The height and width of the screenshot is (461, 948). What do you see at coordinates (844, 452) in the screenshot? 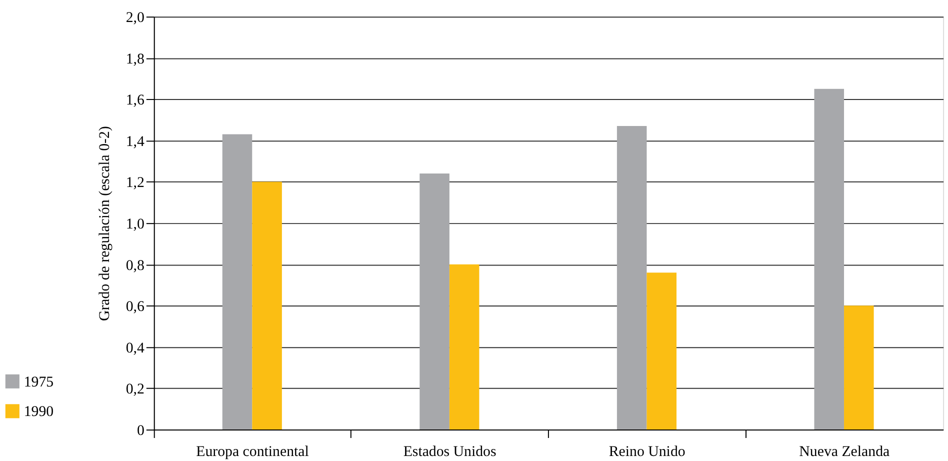
I see `x-tick-label: Nueva Zelanda` at bounding box center [844, 452].